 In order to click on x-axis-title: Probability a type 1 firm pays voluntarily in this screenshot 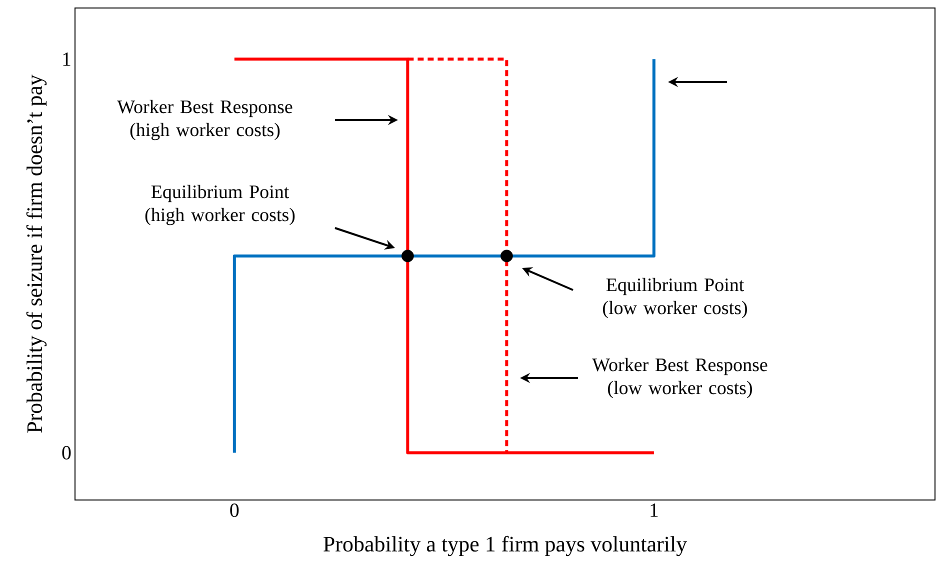, I will do `click(506, 546)`.